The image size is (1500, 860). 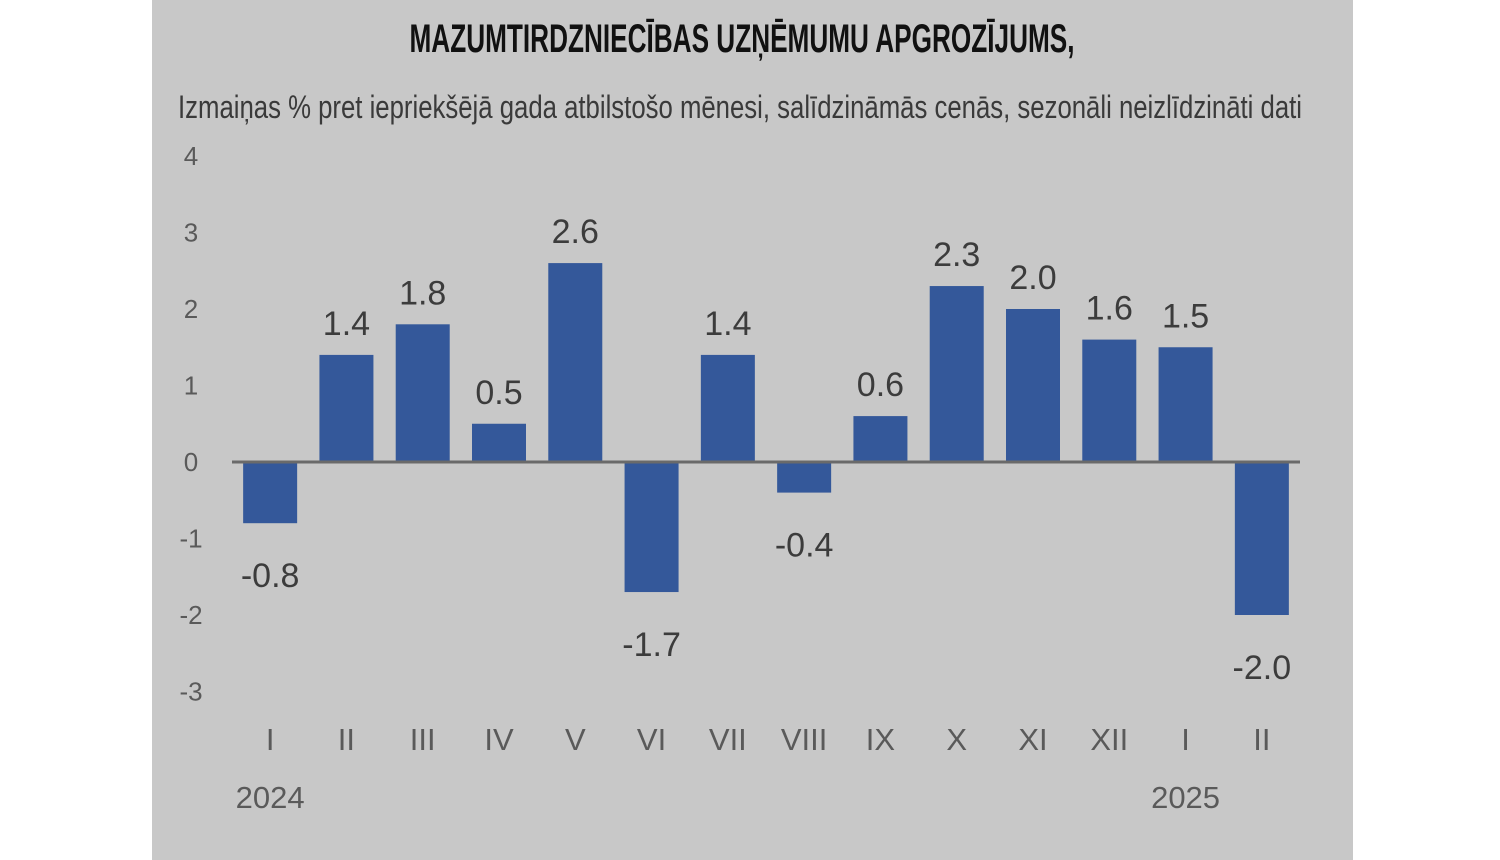 What do you see at coordinates (270, 576) in the screenshot?
I see `data-label: -0.8` at bounding box center [270, 576].